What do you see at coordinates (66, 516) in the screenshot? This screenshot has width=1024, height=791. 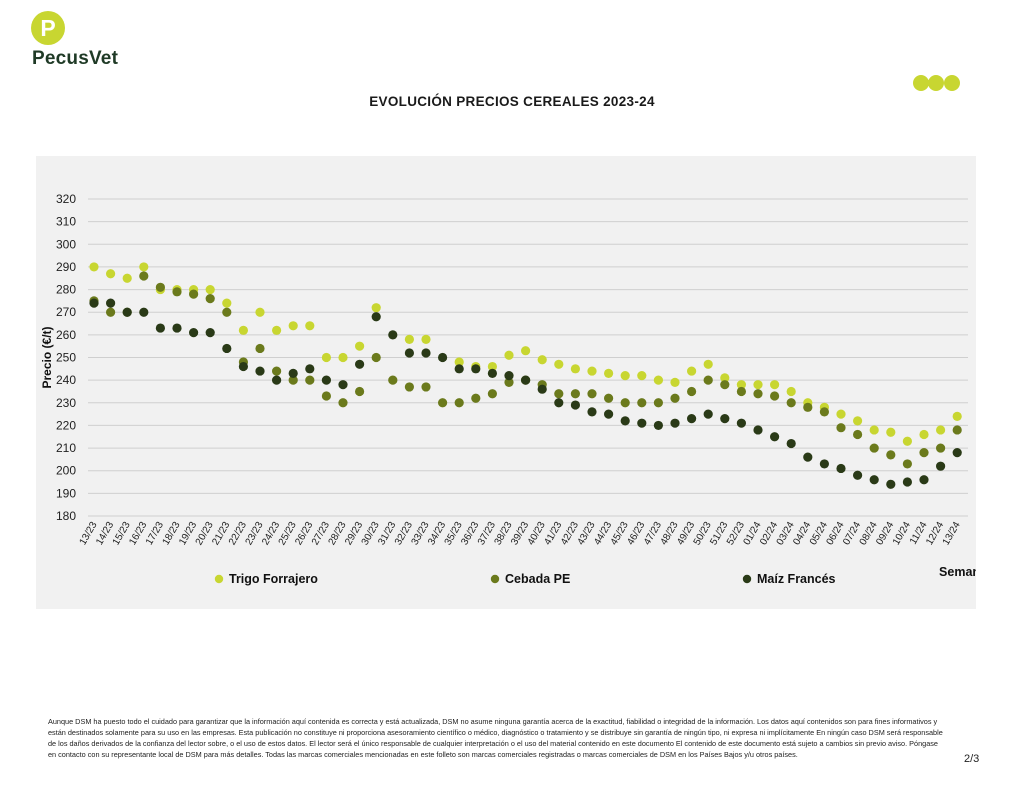 I see `y-tick-label-left: 180` at bounding box center [66, 516].